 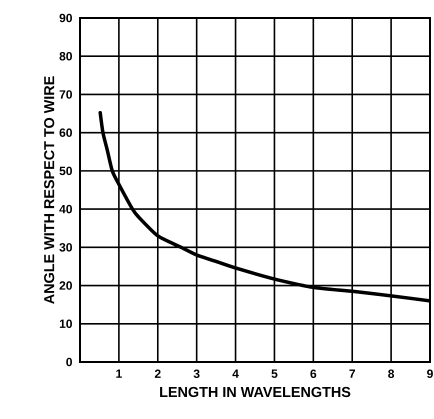 I want to click on x-tick-label: 8, so click(x=391, y=374).